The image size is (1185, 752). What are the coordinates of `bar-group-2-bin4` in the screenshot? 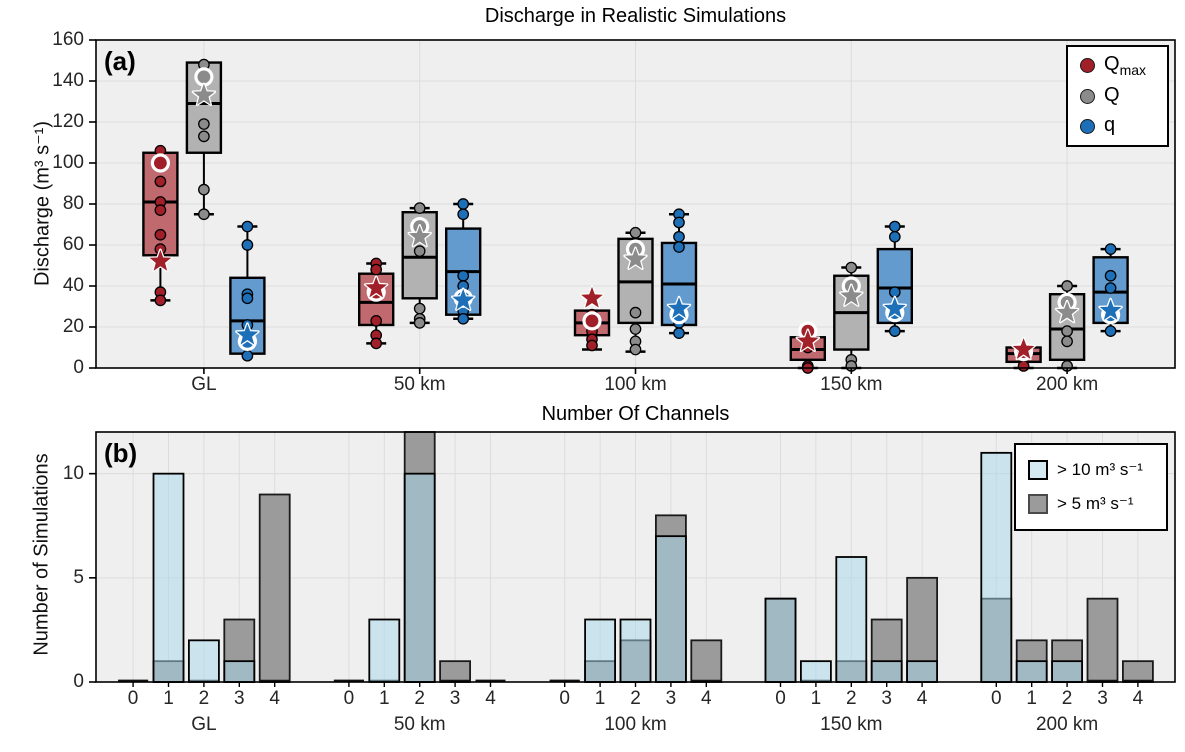 It's located at (706, 661).